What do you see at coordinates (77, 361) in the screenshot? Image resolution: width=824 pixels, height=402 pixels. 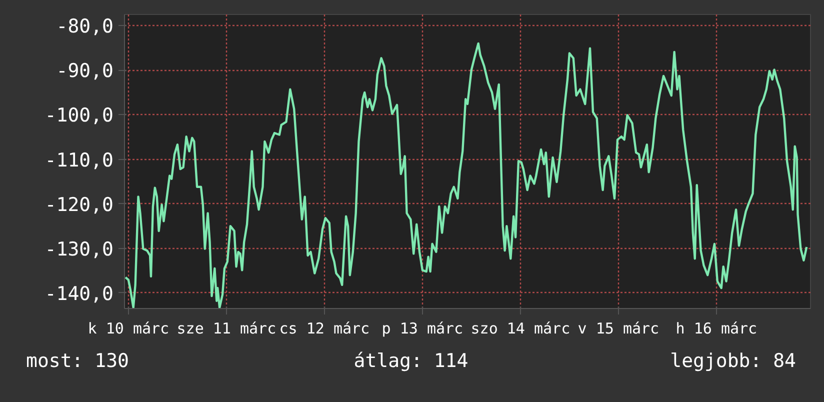 I see `text: most: 130` at bounding box center [77, 361].